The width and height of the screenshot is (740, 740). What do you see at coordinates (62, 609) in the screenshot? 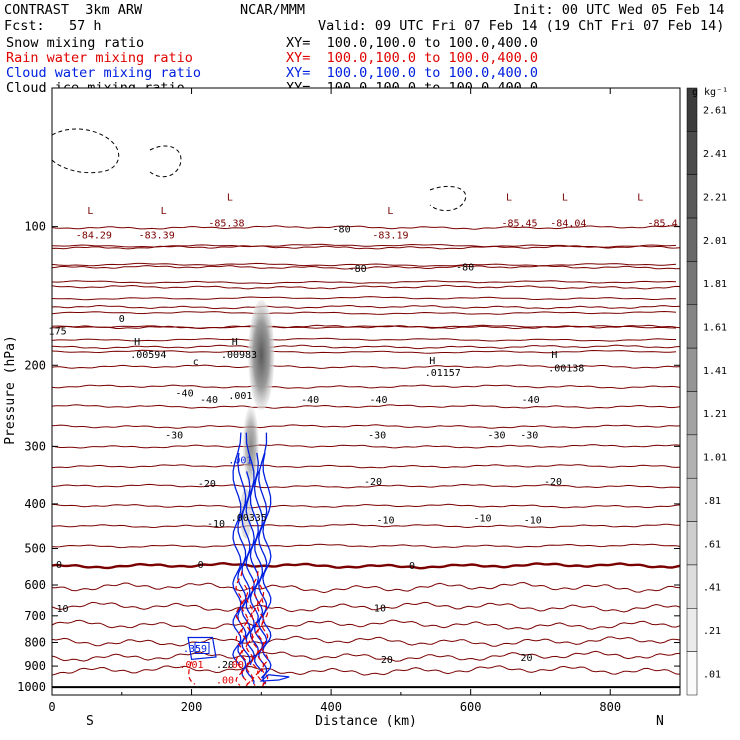
I see `isotherm-label: 10` at bounding box center [62, 609].